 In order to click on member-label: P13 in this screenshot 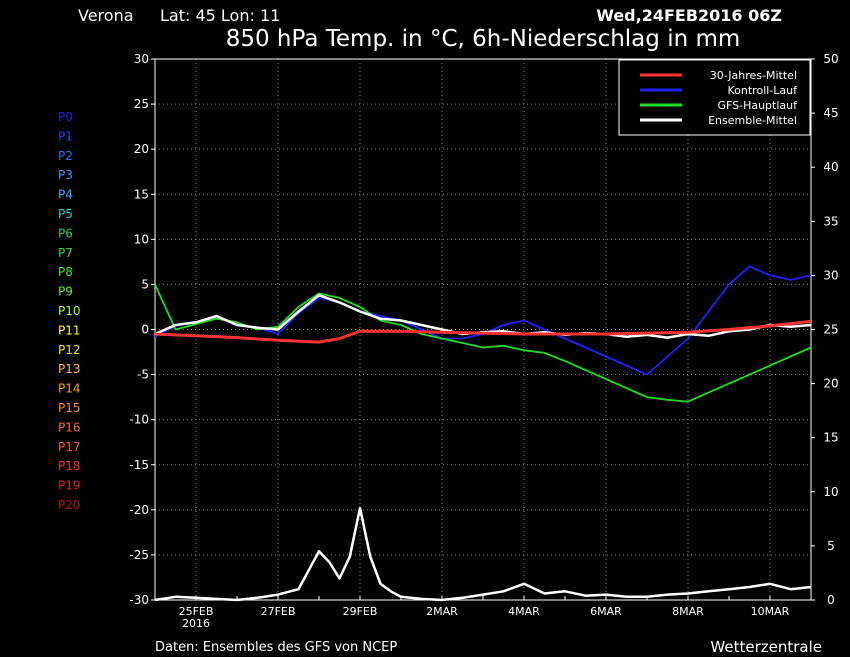, I will do `click(69, 369)`.